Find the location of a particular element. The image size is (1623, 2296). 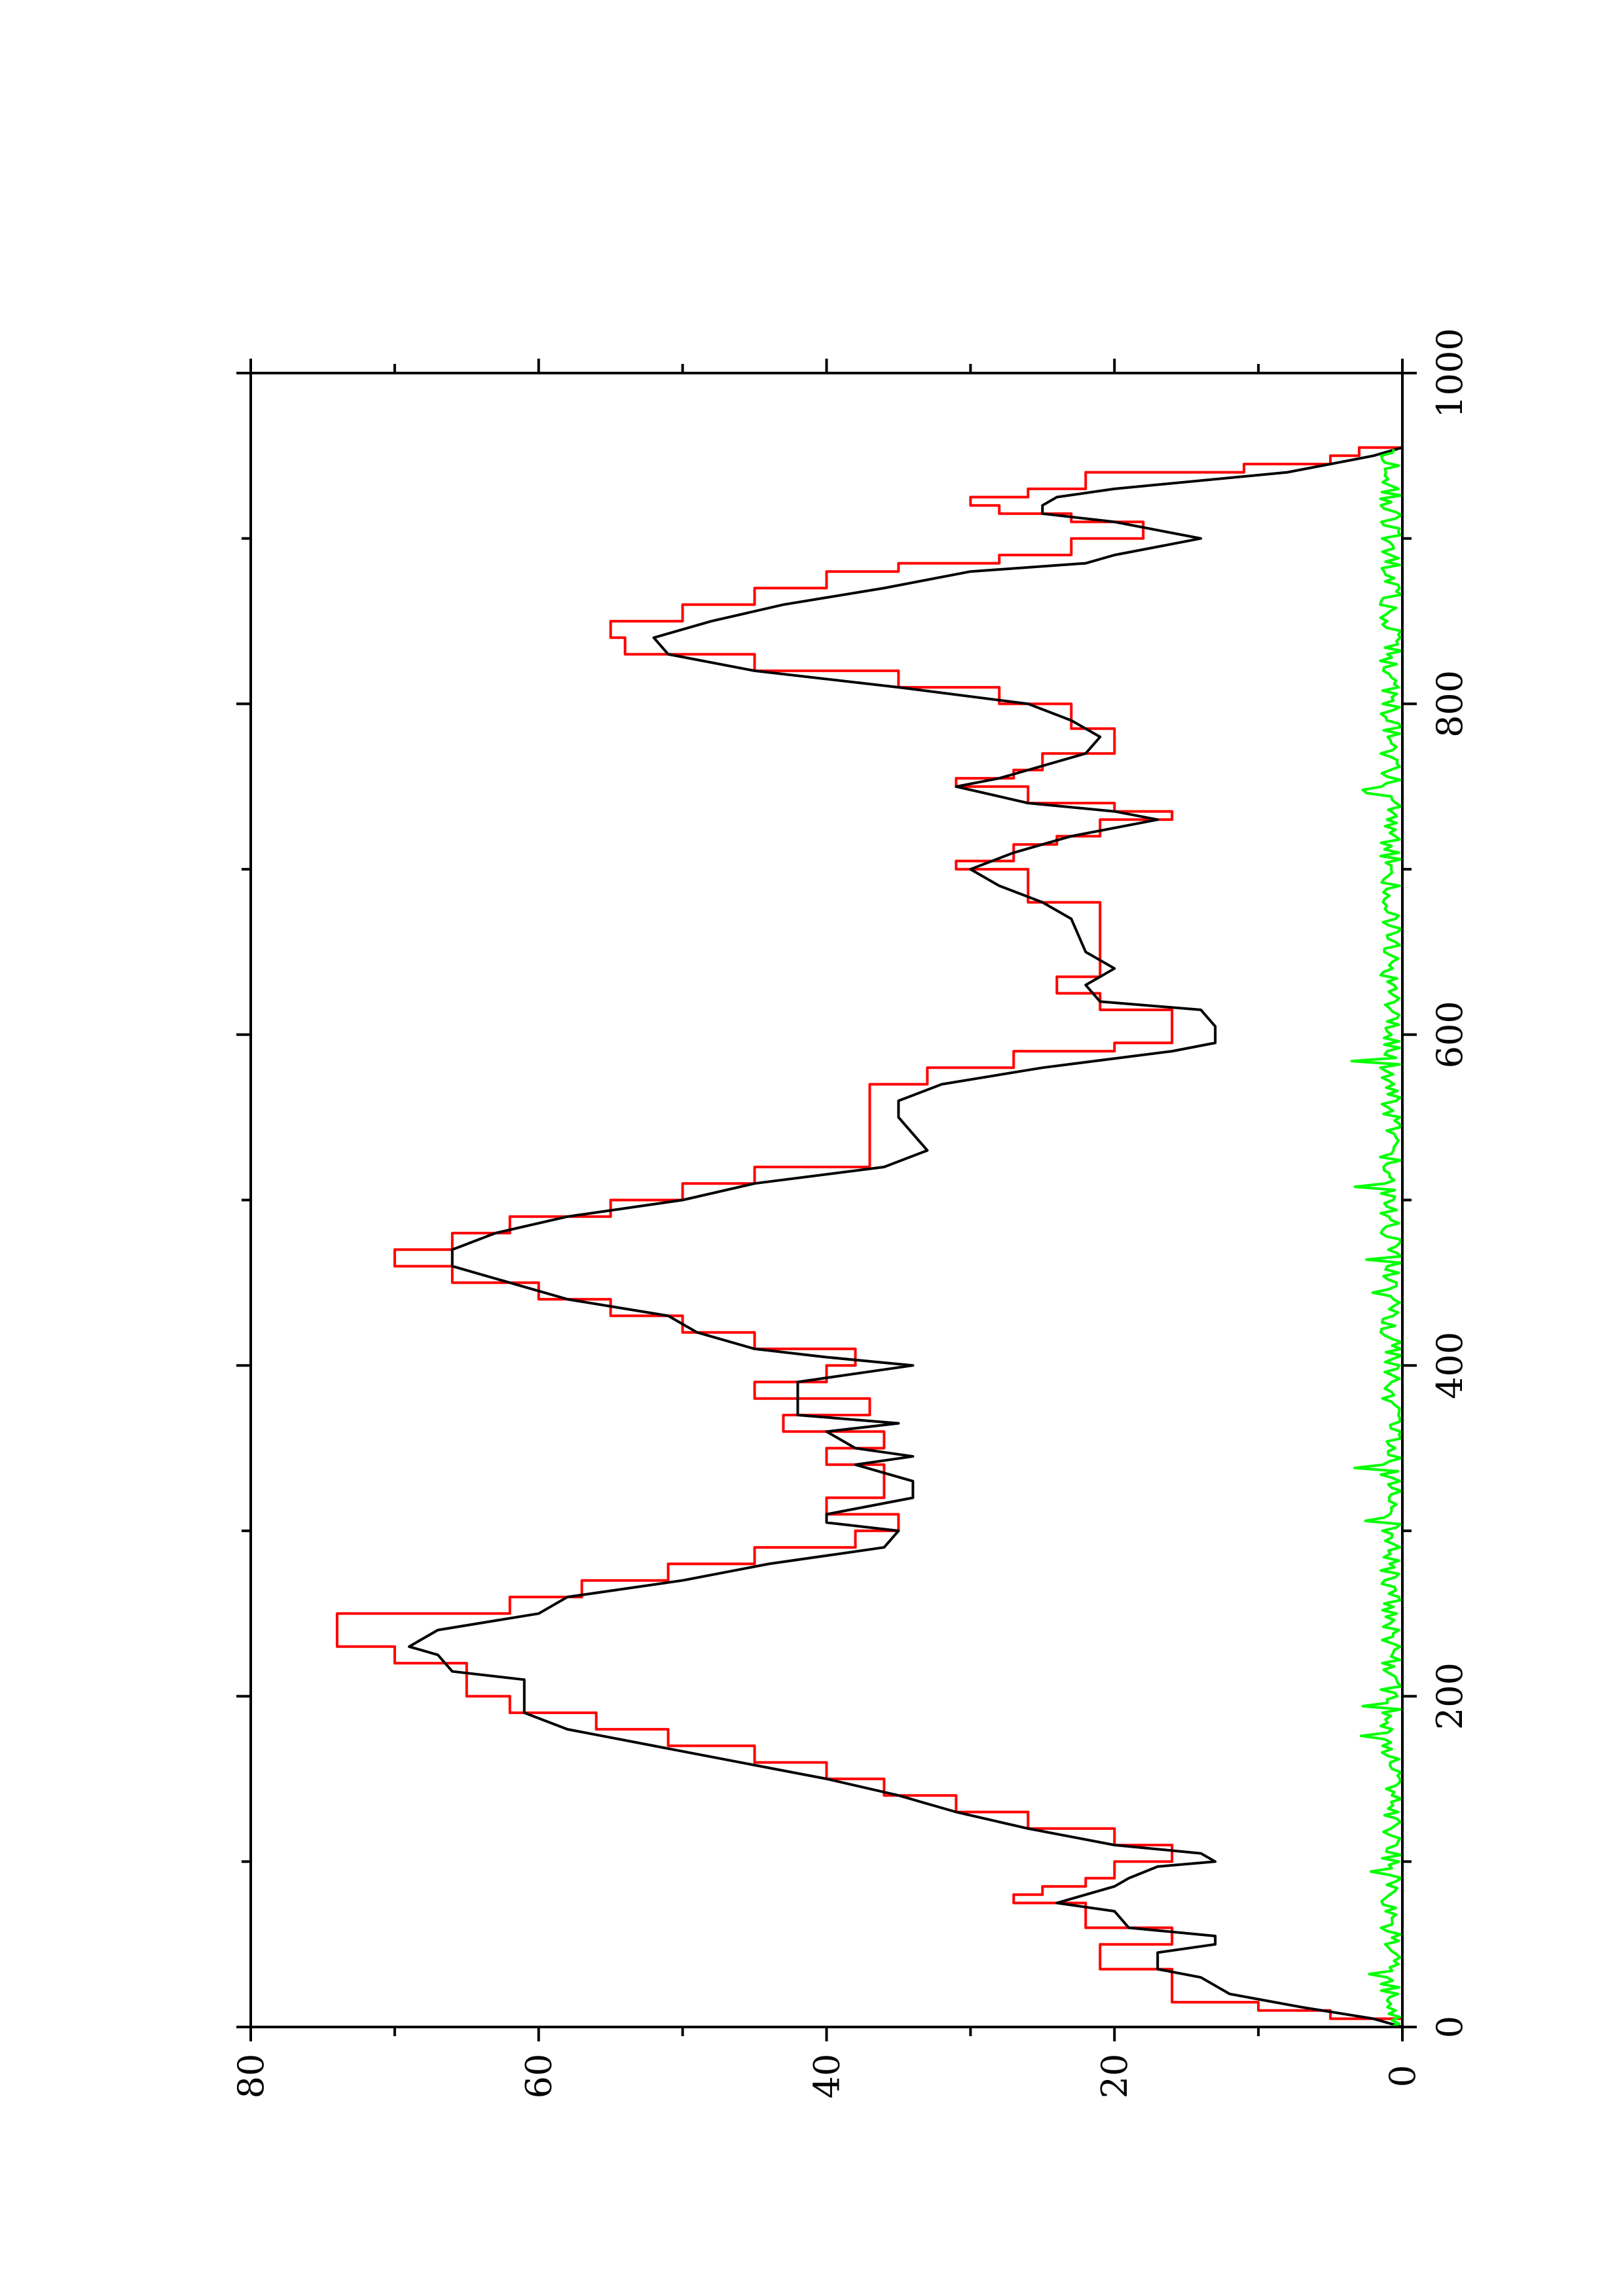

x-tick-label: 600 is located at coordinates (1449, 1034).